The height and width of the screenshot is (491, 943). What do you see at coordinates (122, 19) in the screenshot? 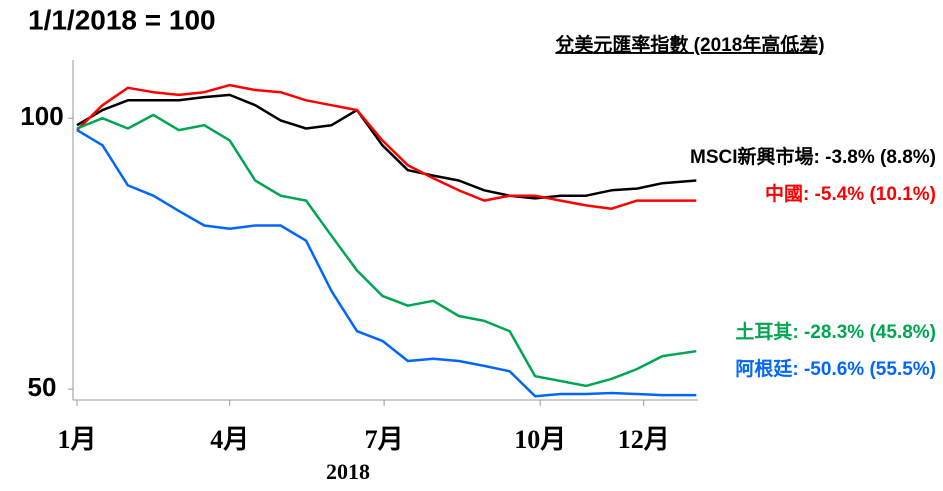
I see `chart-title: 1/1/2018 = 100` at bounding box center [122, 19].